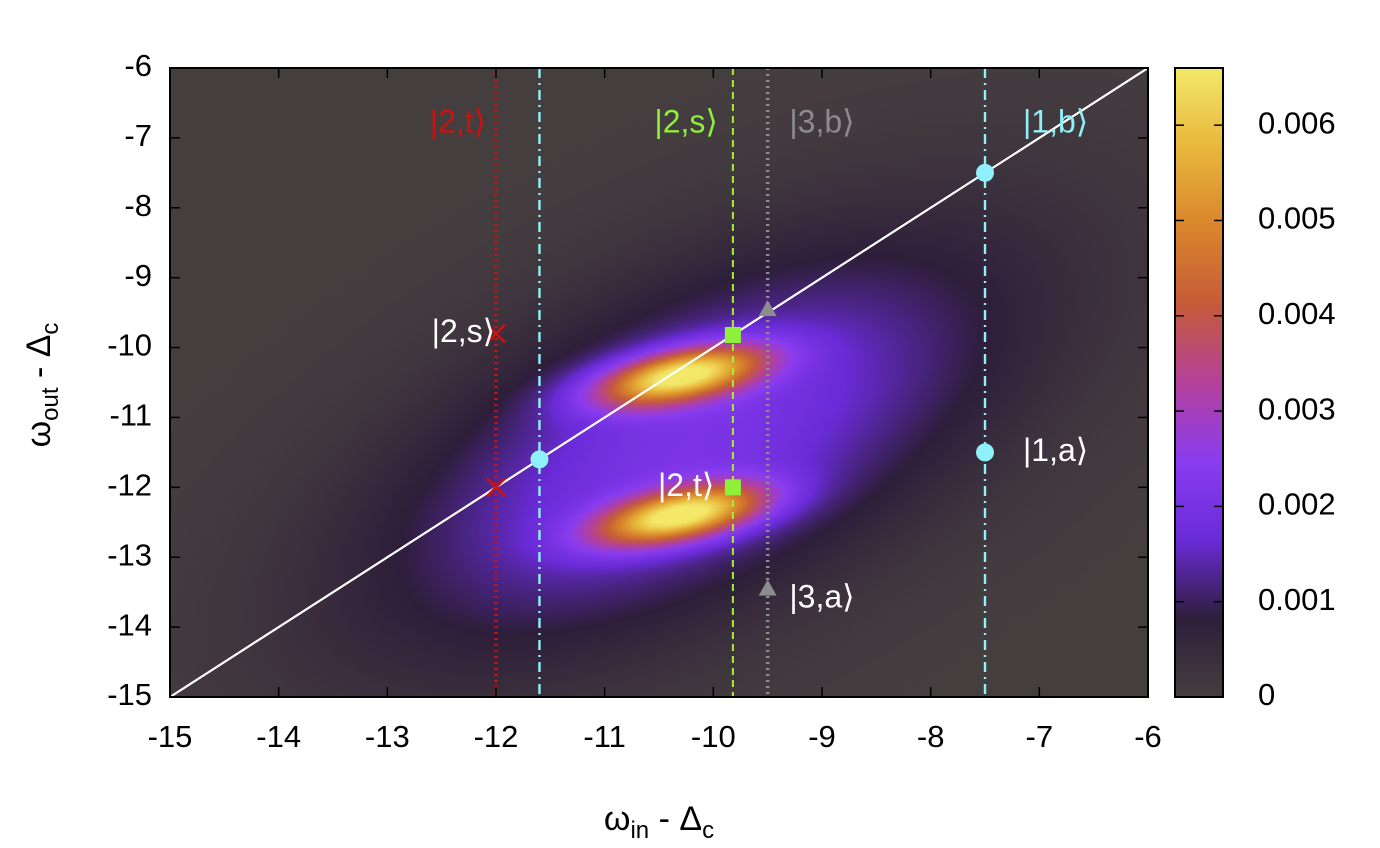  I want to click on x-tick-label: -7, so click(1040, 736).